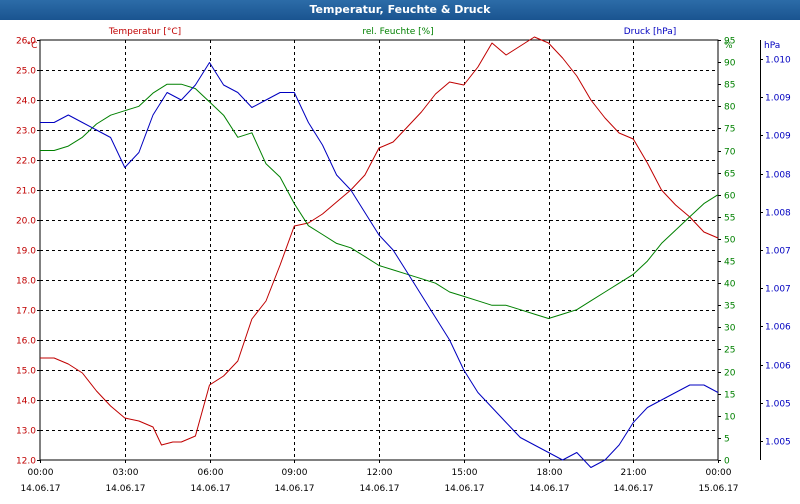 The image size is (800, 504). I want to click on y-right1-tick: 55, so click(729, 219).